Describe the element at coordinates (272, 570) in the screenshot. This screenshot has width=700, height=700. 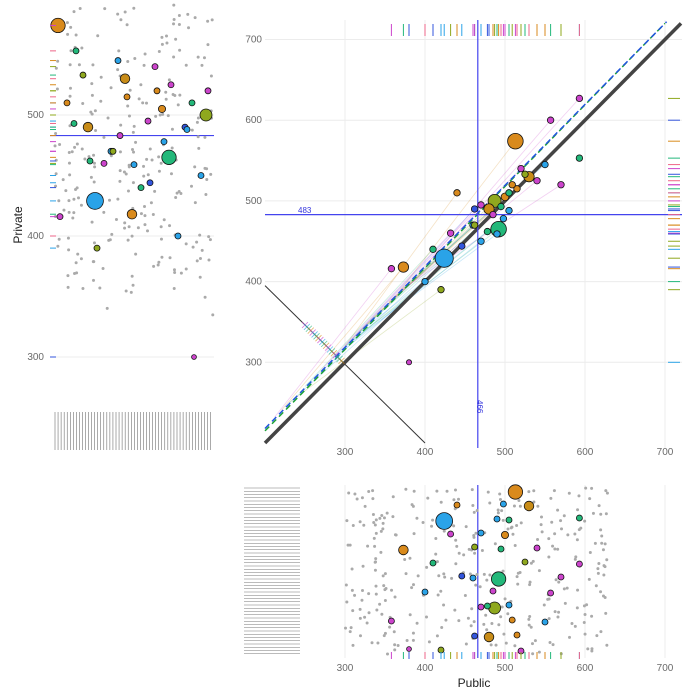
I see `bottom-category-labels` at that location.